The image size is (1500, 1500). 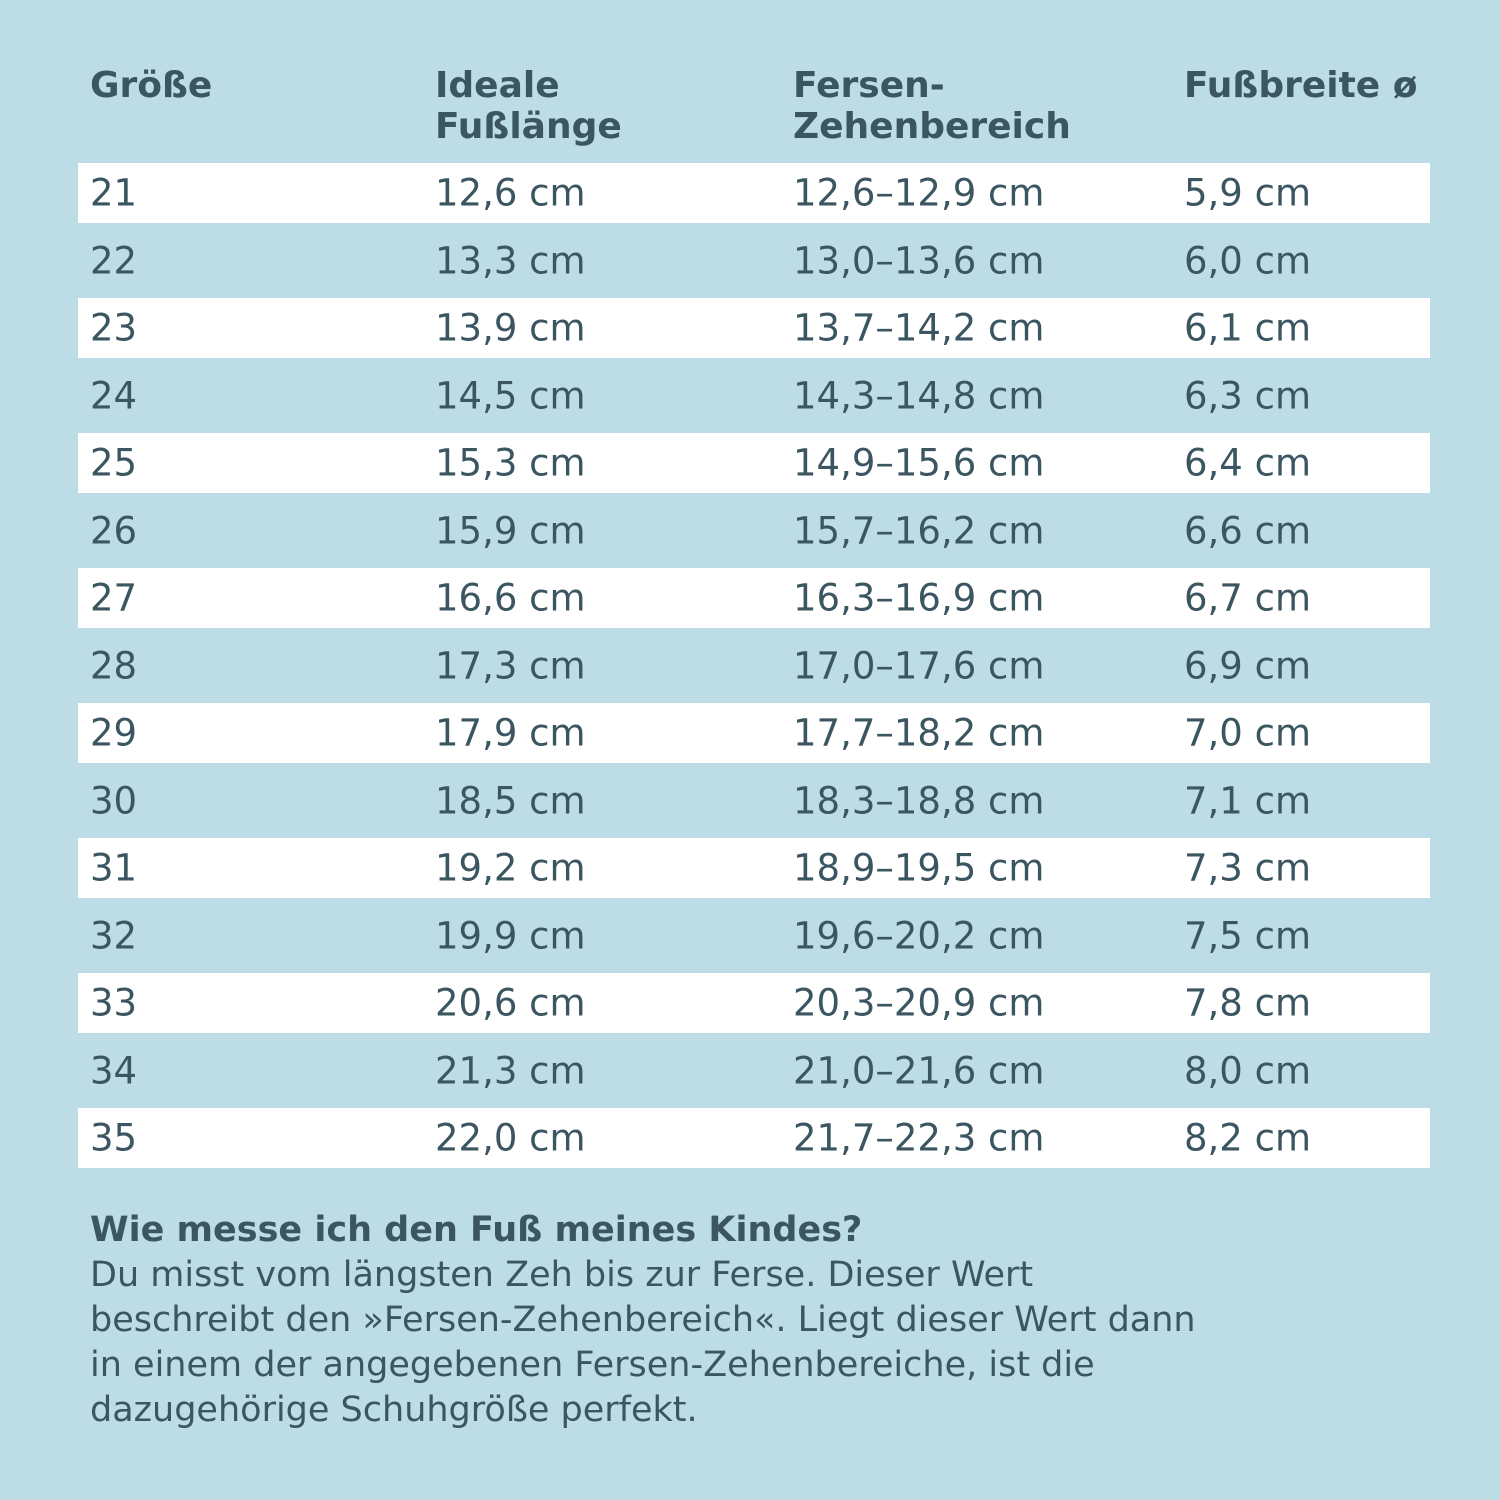 What do you see at coordinates (510, 1003) in the screenshot?
I see `table-cell: 20,6 cm` at bounding box center [510, 1003].